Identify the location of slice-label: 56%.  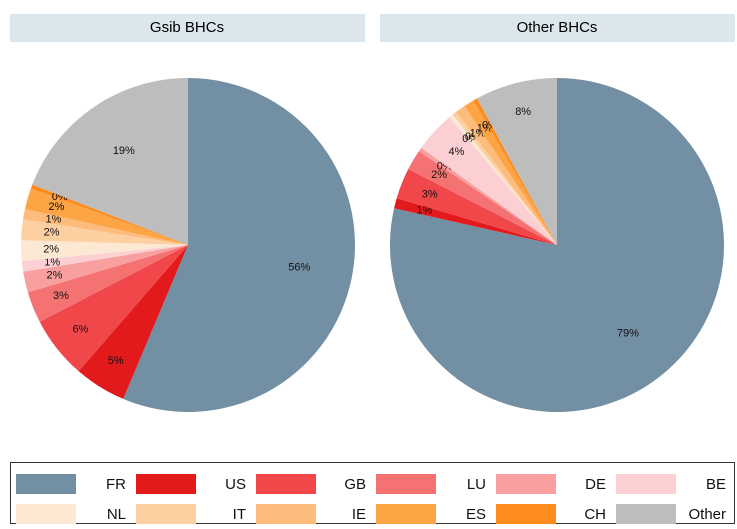
(299, 267).